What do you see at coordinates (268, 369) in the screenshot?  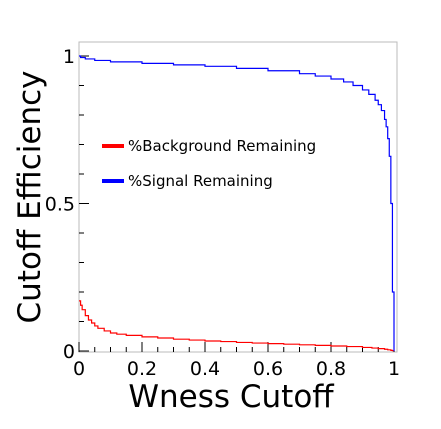 I see `x-tick-label: 0.6` at bounding box center [268, 369].